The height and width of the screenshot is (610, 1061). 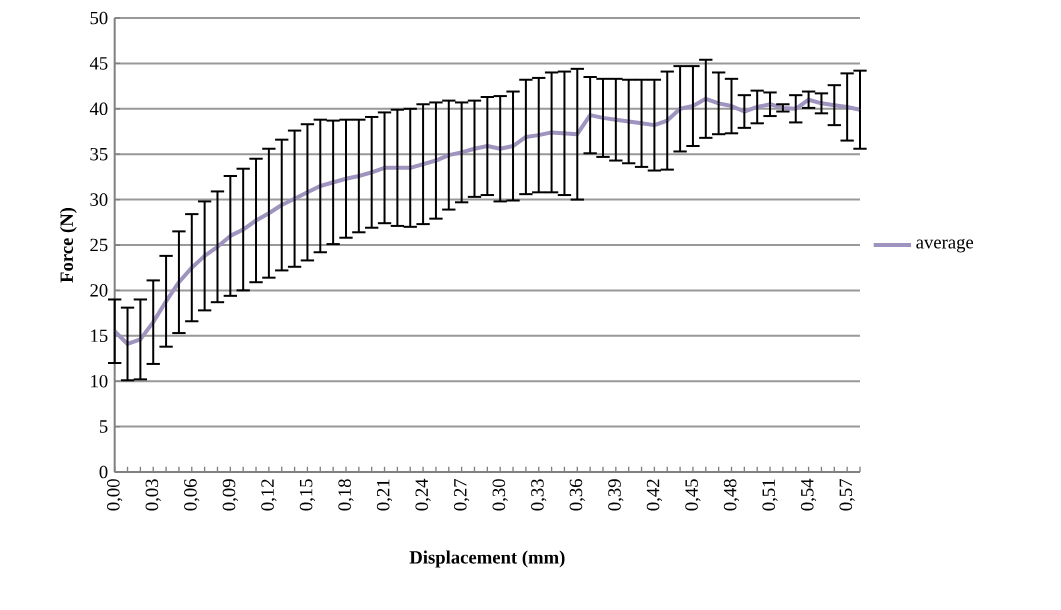 I want to click on x-tick-label: 0,48, so click(x=731, y=495).